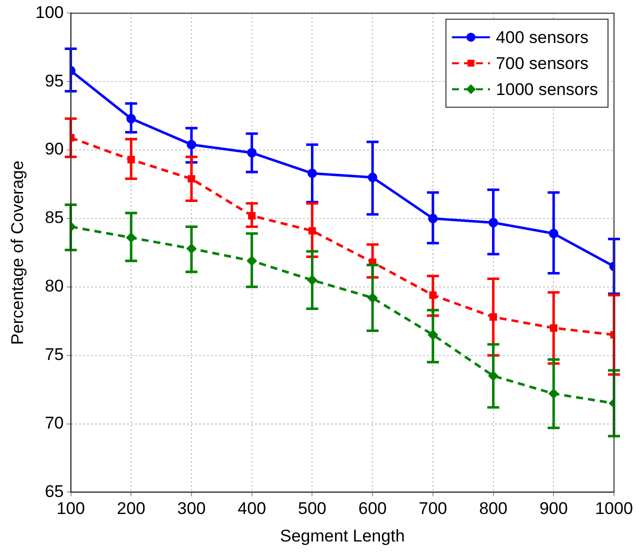  Describe the element at coordinates (17, 252) in the screenshot. I see `y-axis-title: Percentage of Coverage` at that location.